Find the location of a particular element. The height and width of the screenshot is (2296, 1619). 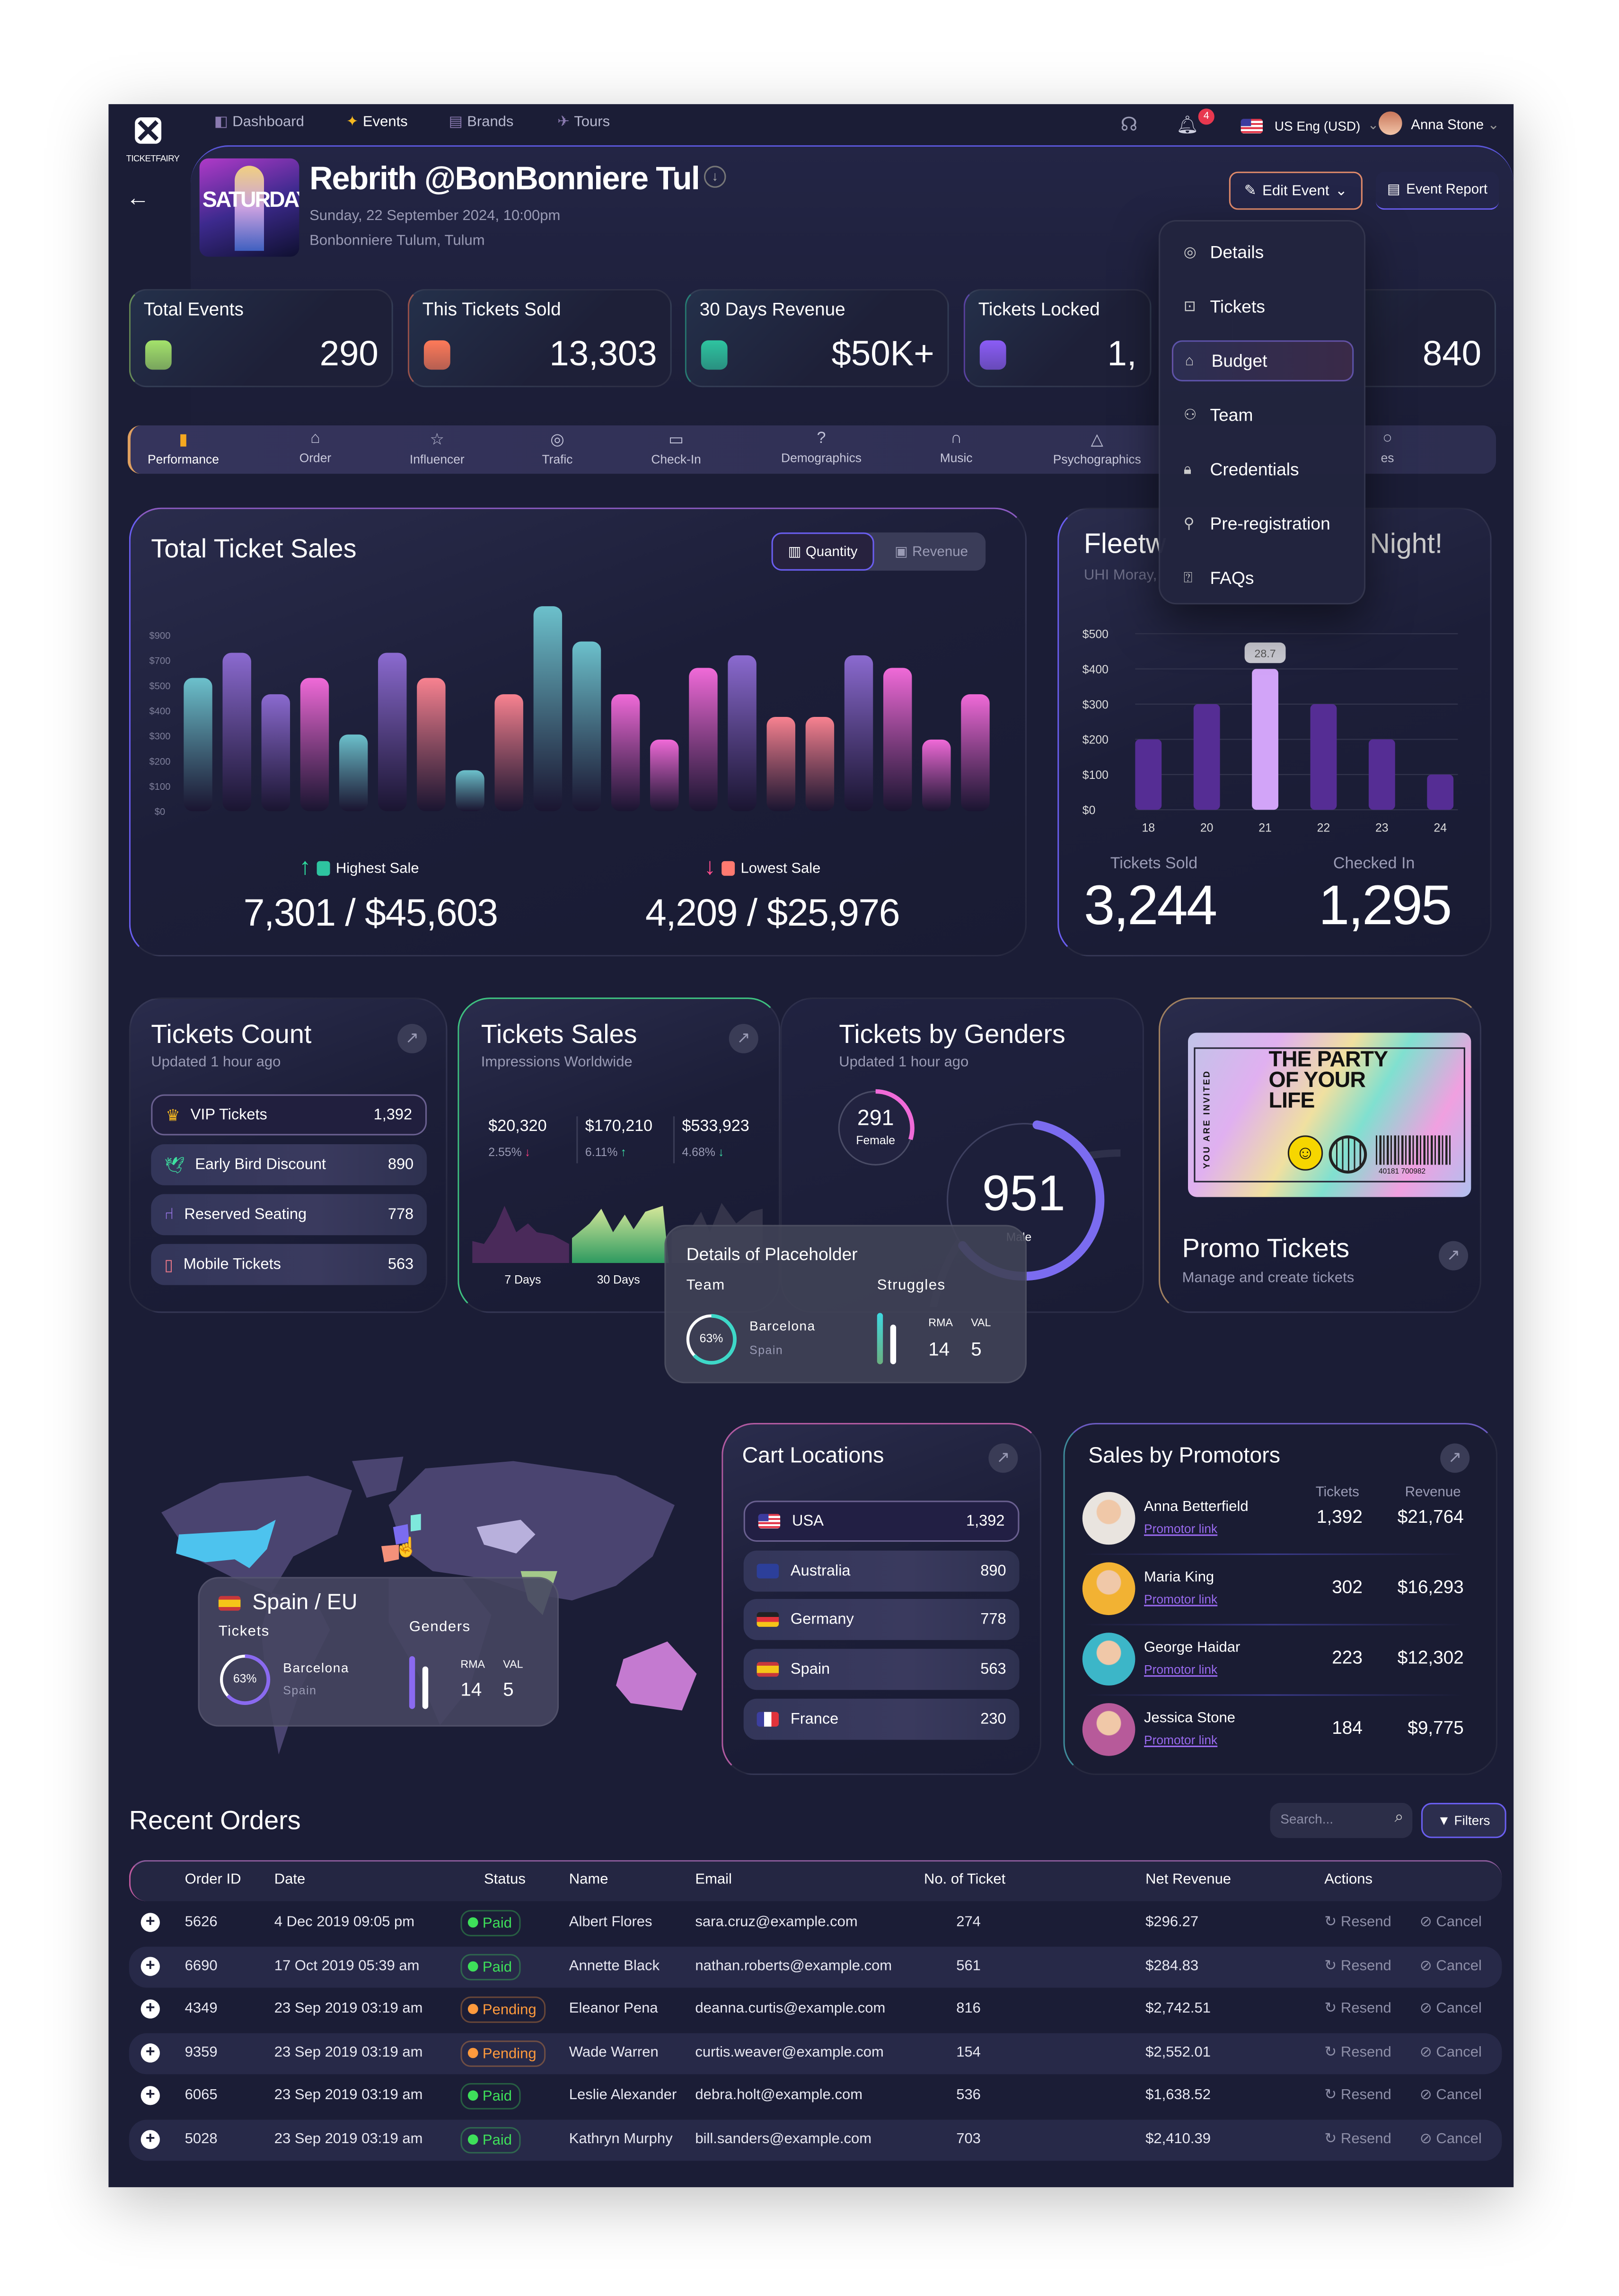

nav-events: ✦ Events is located at coordinates (377, 123).